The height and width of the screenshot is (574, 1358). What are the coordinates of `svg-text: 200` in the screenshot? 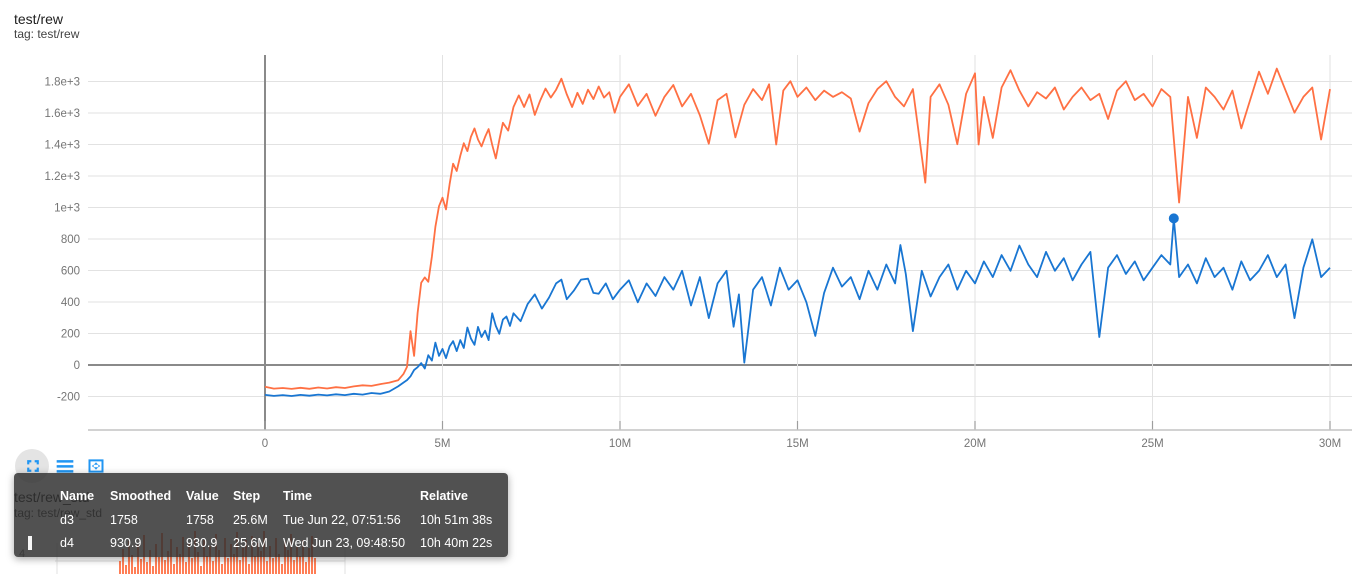 It's located at (70, 335).